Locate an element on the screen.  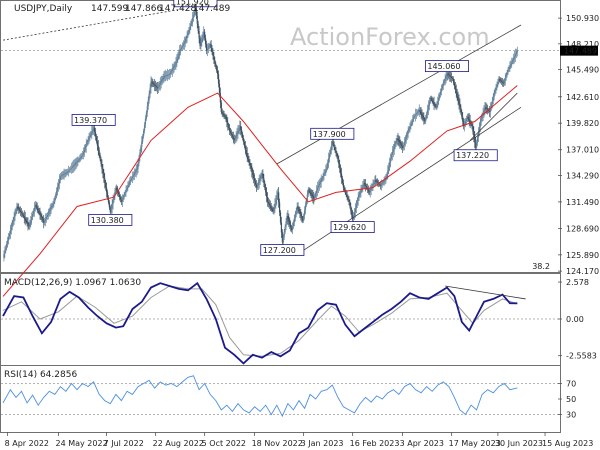
rsi-tick-label: 50 is located at coordinates (571, 399).